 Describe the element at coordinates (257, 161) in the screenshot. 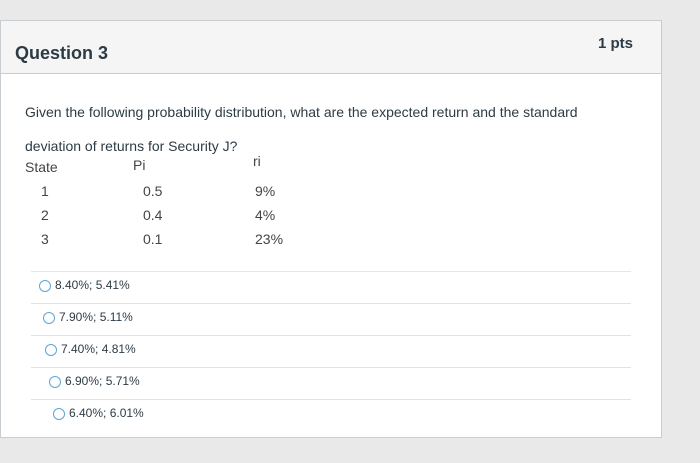

I see `table-header-ri: ri` at that location.